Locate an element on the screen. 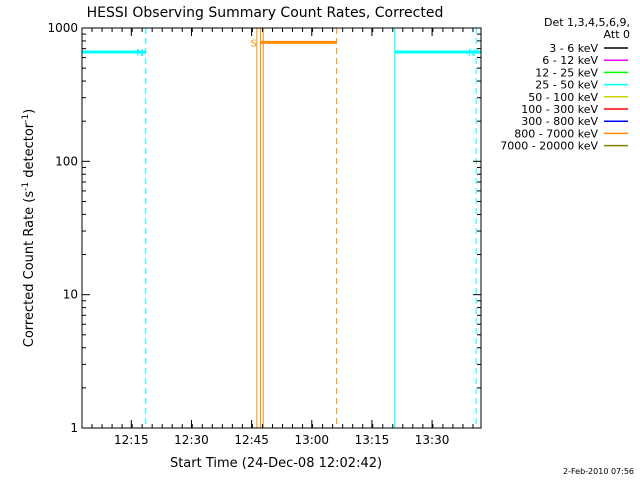 The height and width of the screenshot is (480, 640). y-tick-label-0: 1 is located at coordinates (74, 428).